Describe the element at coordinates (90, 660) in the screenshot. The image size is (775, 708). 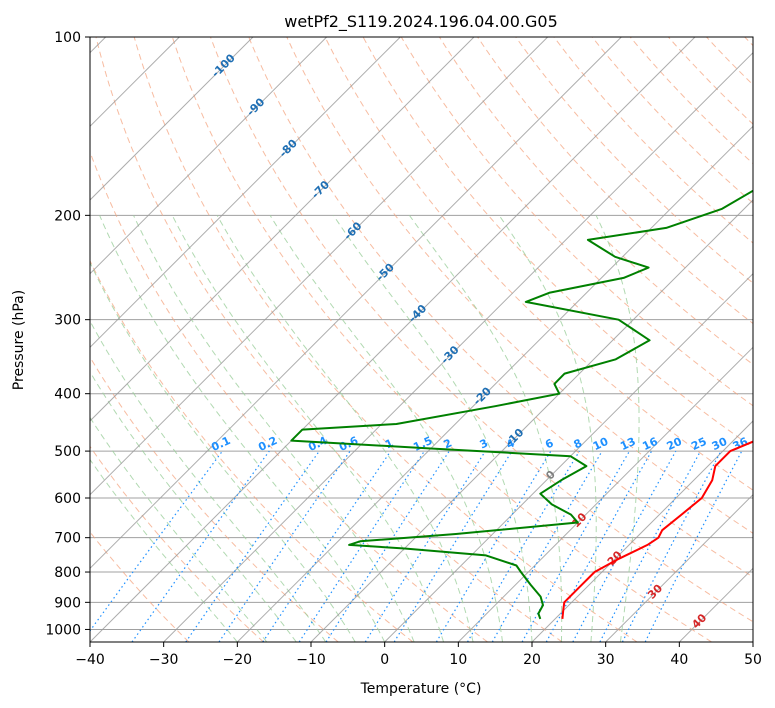
I see `x-tick-label: −40` at that location.